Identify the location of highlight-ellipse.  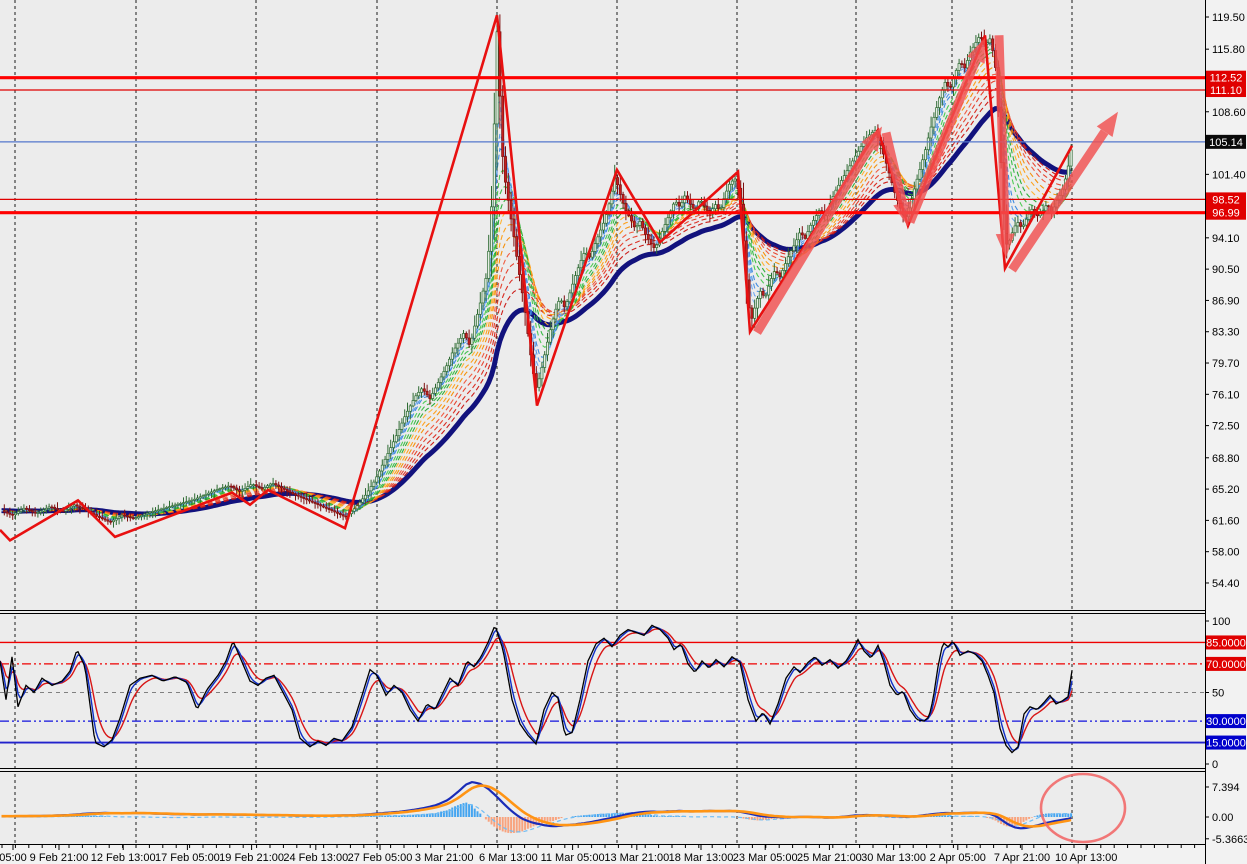
(1083, 808).